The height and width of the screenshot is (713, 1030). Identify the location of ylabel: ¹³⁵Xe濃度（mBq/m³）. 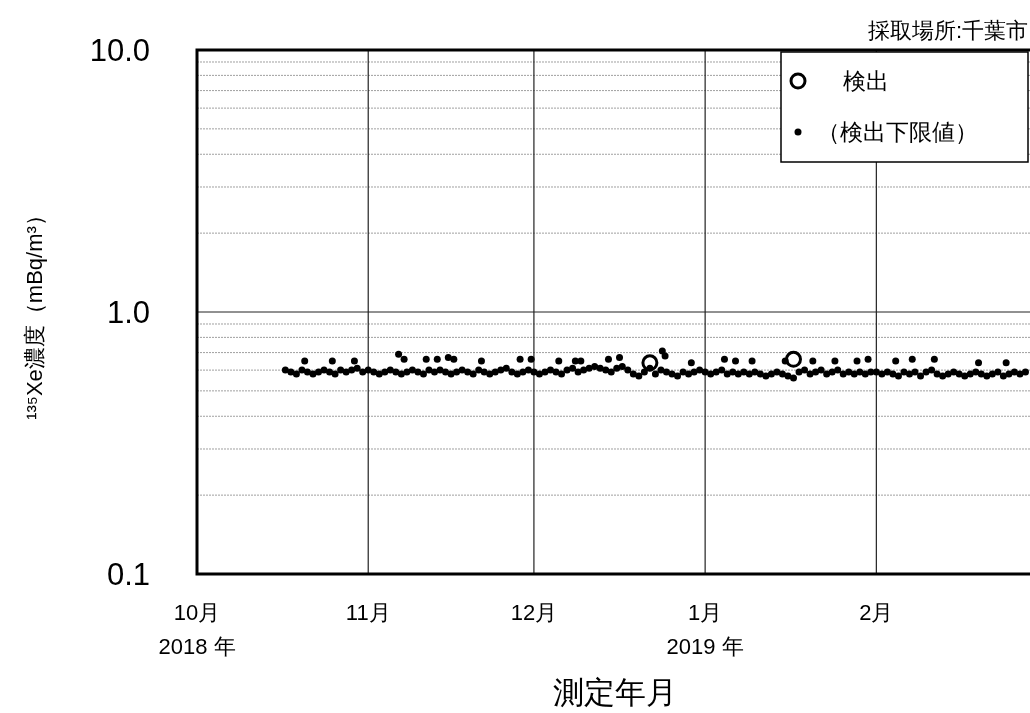
(34, 312).